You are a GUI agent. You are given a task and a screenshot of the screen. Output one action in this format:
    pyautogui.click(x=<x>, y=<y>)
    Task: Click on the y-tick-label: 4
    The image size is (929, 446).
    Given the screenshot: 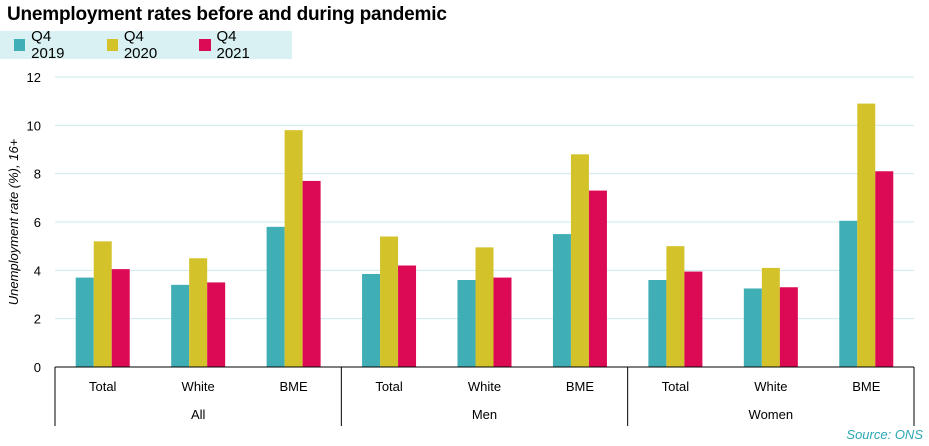 What is the action you would take?
    pyautogui.click(x=37, y=270)
    